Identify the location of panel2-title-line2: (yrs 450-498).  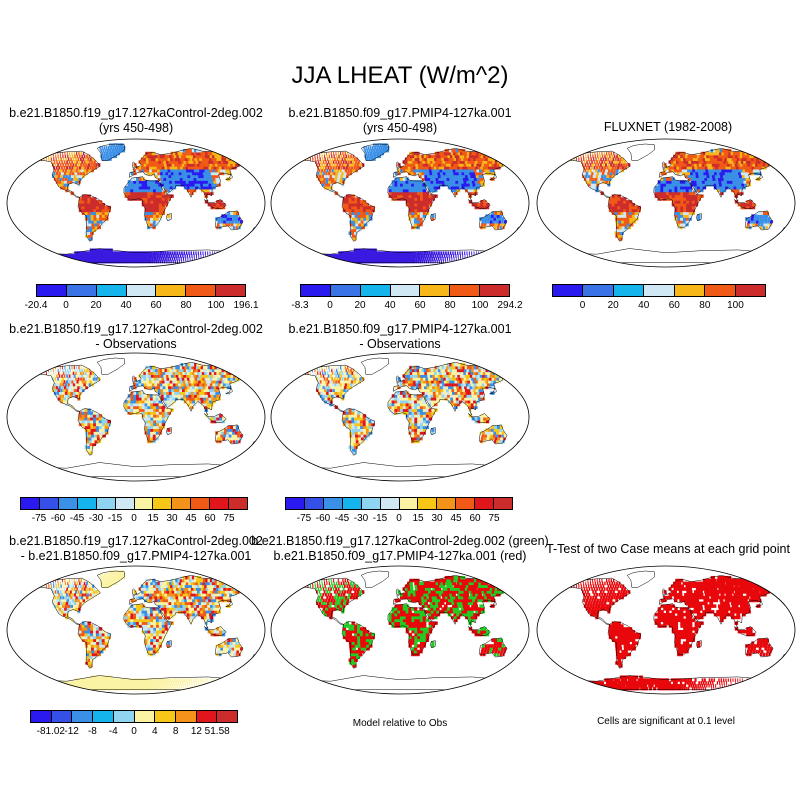
(400, 128).